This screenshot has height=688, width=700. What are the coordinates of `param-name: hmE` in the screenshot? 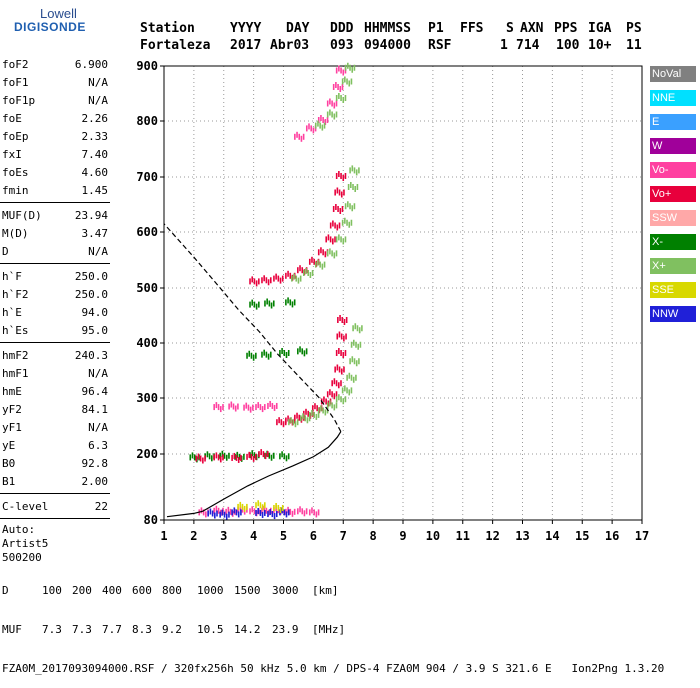 It's located at (12, 391).